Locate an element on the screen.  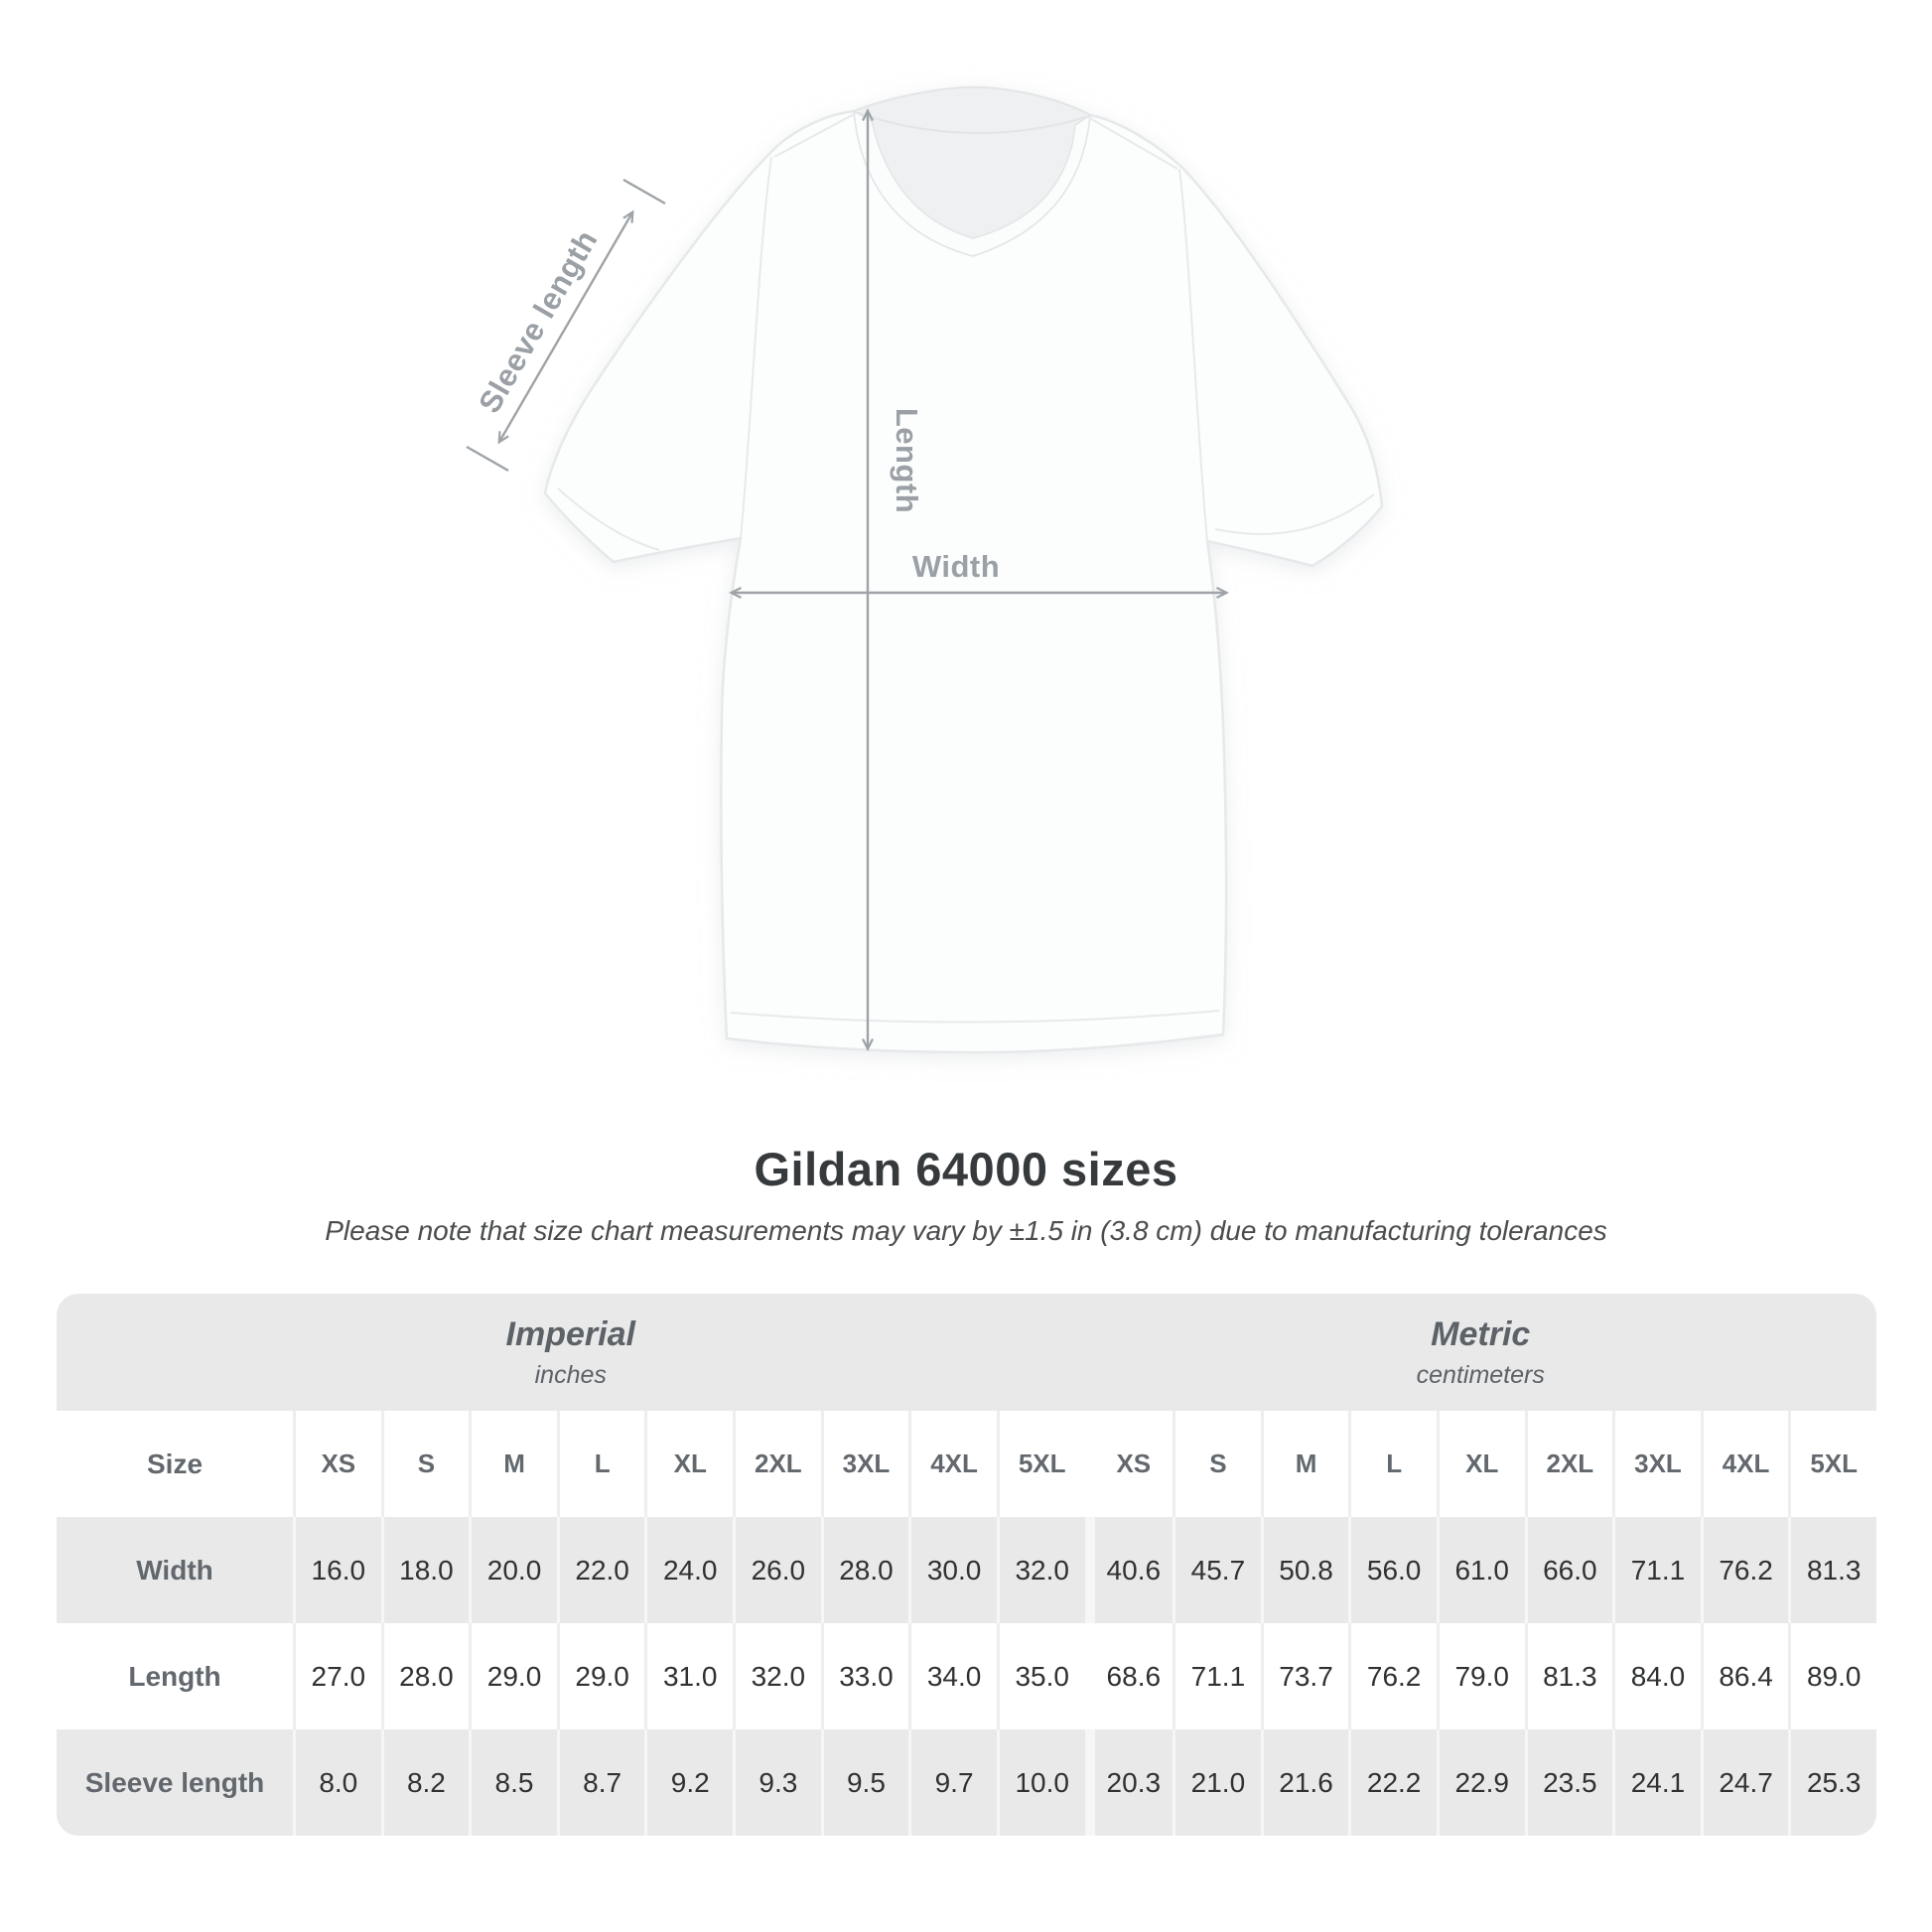
sleeve-dimension-tick-bottom is located at coordinates (488, 459).